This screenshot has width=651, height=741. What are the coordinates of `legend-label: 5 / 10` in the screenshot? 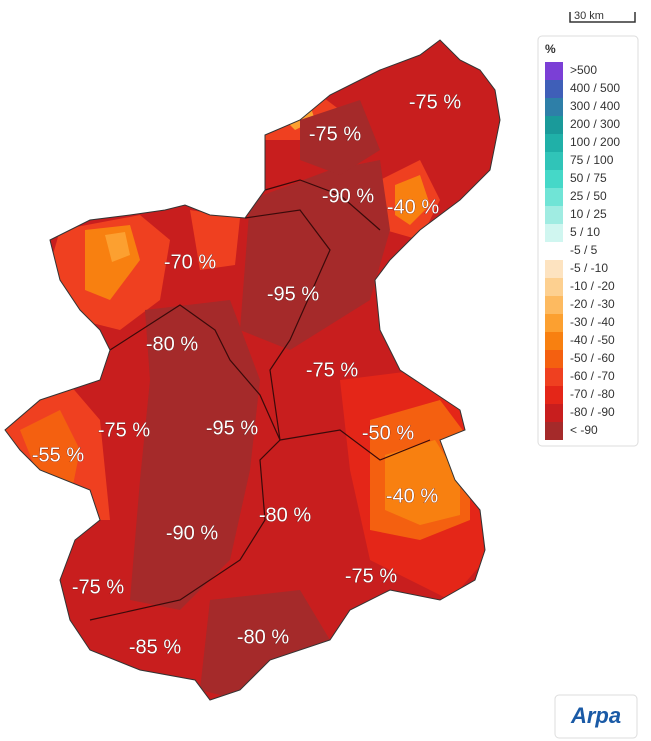 It's located at (585, 232).